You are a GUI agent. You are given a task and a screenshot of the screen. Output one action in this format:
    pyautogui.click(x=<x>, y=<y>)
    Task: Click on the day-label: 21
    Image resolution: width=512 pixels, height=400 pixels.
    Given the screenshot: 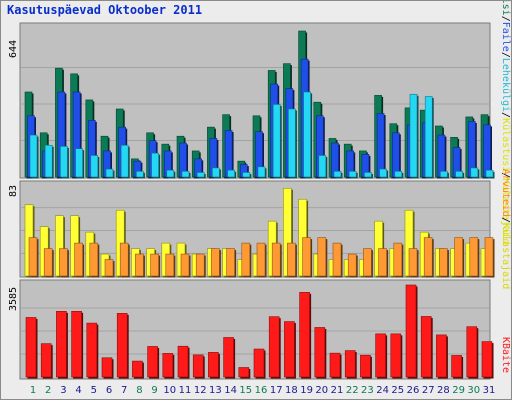 What is the action you would take?
    pyautogui.click(x=337, y=390)
    